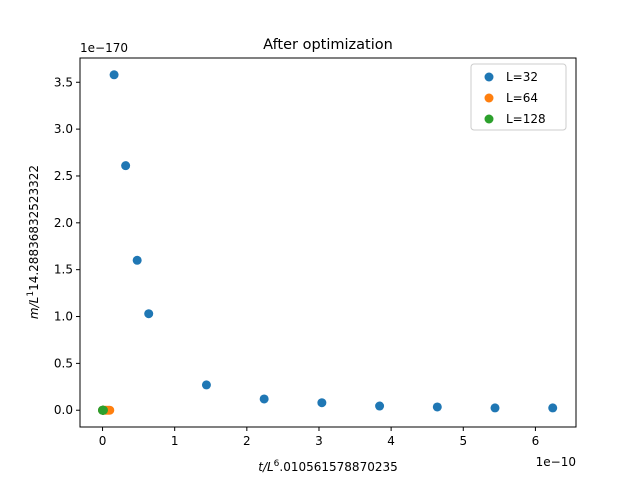 The height and width of the screenshot is (480, 640). What do you see at coordinates (175, 441) in the screenshot?
I see `x-tick-label: 1` at bounding box center [175, 441].